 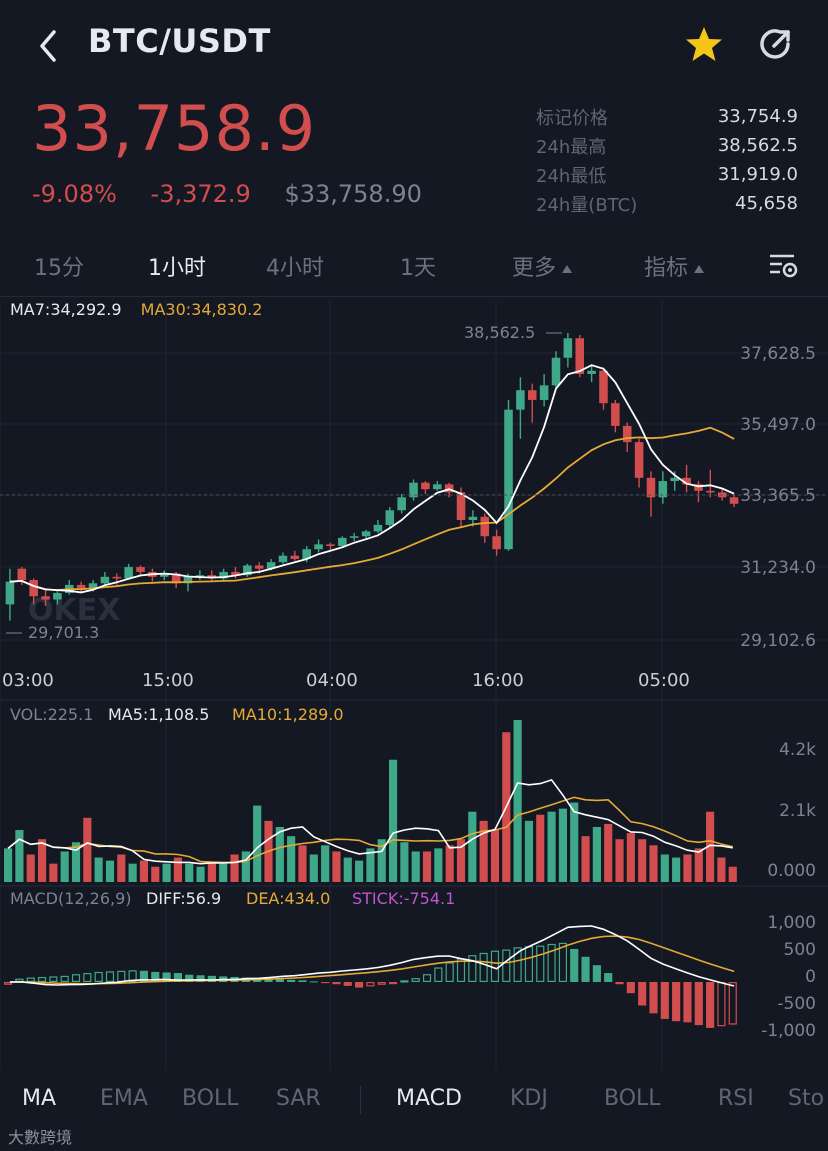 What do you see at coordinates (158, 714) in the screenshot?
I see `vol-ma5-label: MA5:1,108.5` at bounding box center [158, 714].